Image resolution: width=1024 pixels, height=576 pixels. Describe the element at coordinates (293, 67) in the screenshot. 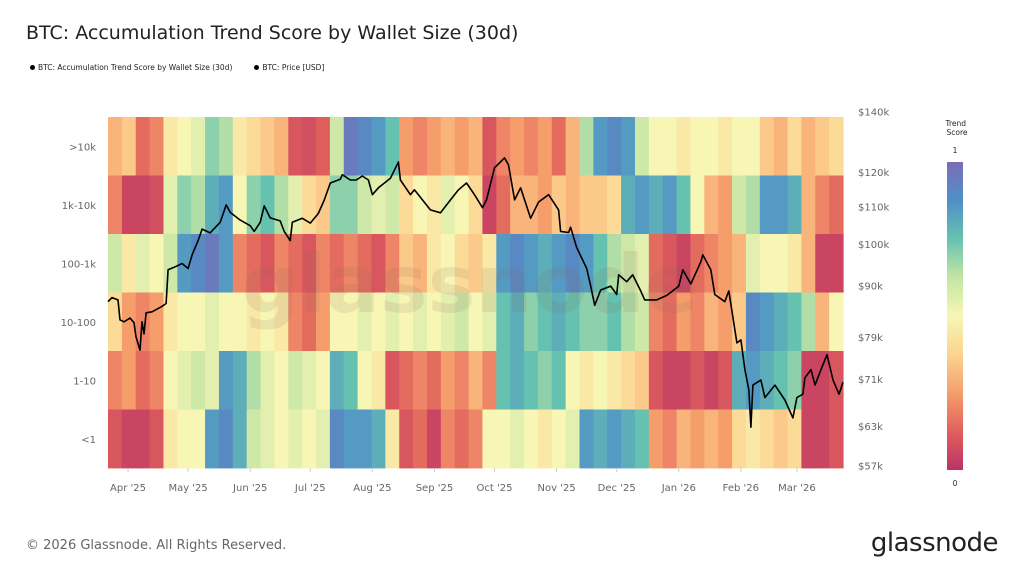

I see `legend-label: BTC: Price [USD]` at that location.